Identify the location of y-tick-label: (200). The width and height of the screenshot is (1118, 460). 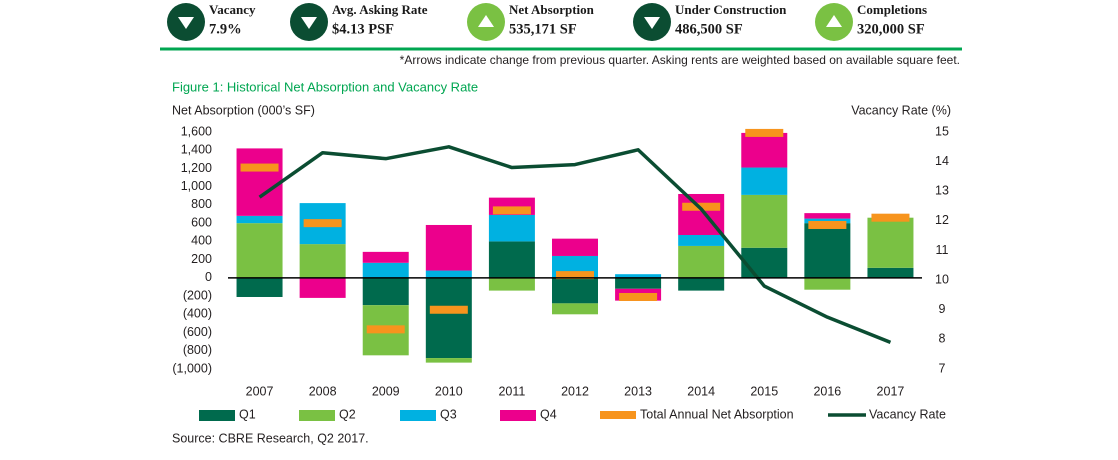
(197, 295).